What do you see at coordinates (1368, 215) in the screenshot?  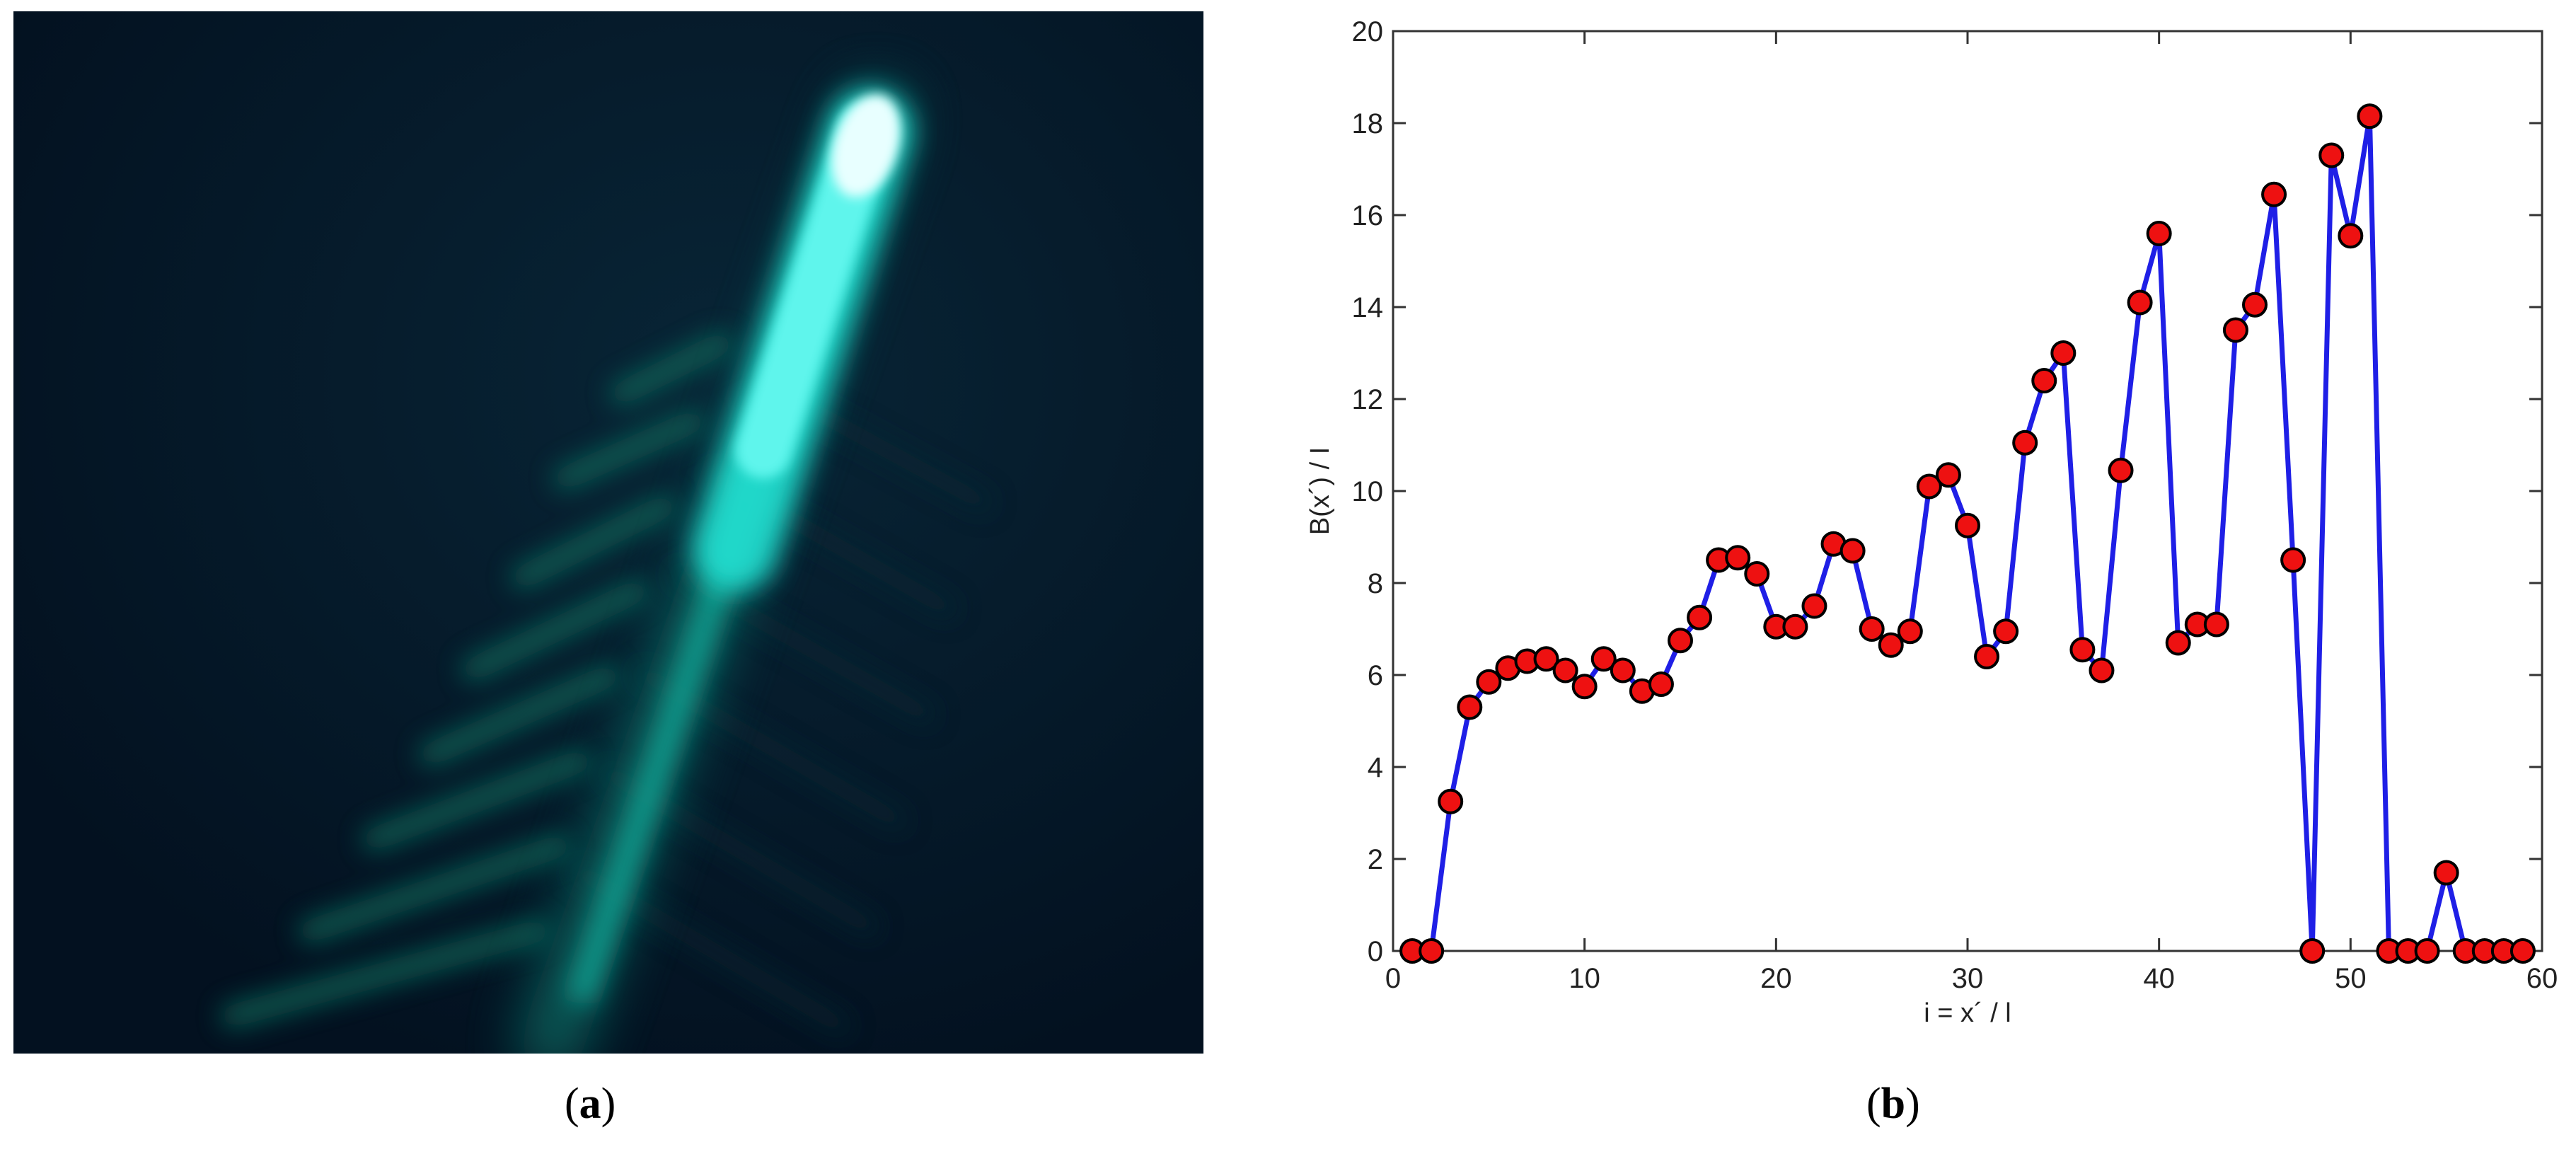 I see `y-tick-label: 16` at bounding box center [1368, 215].